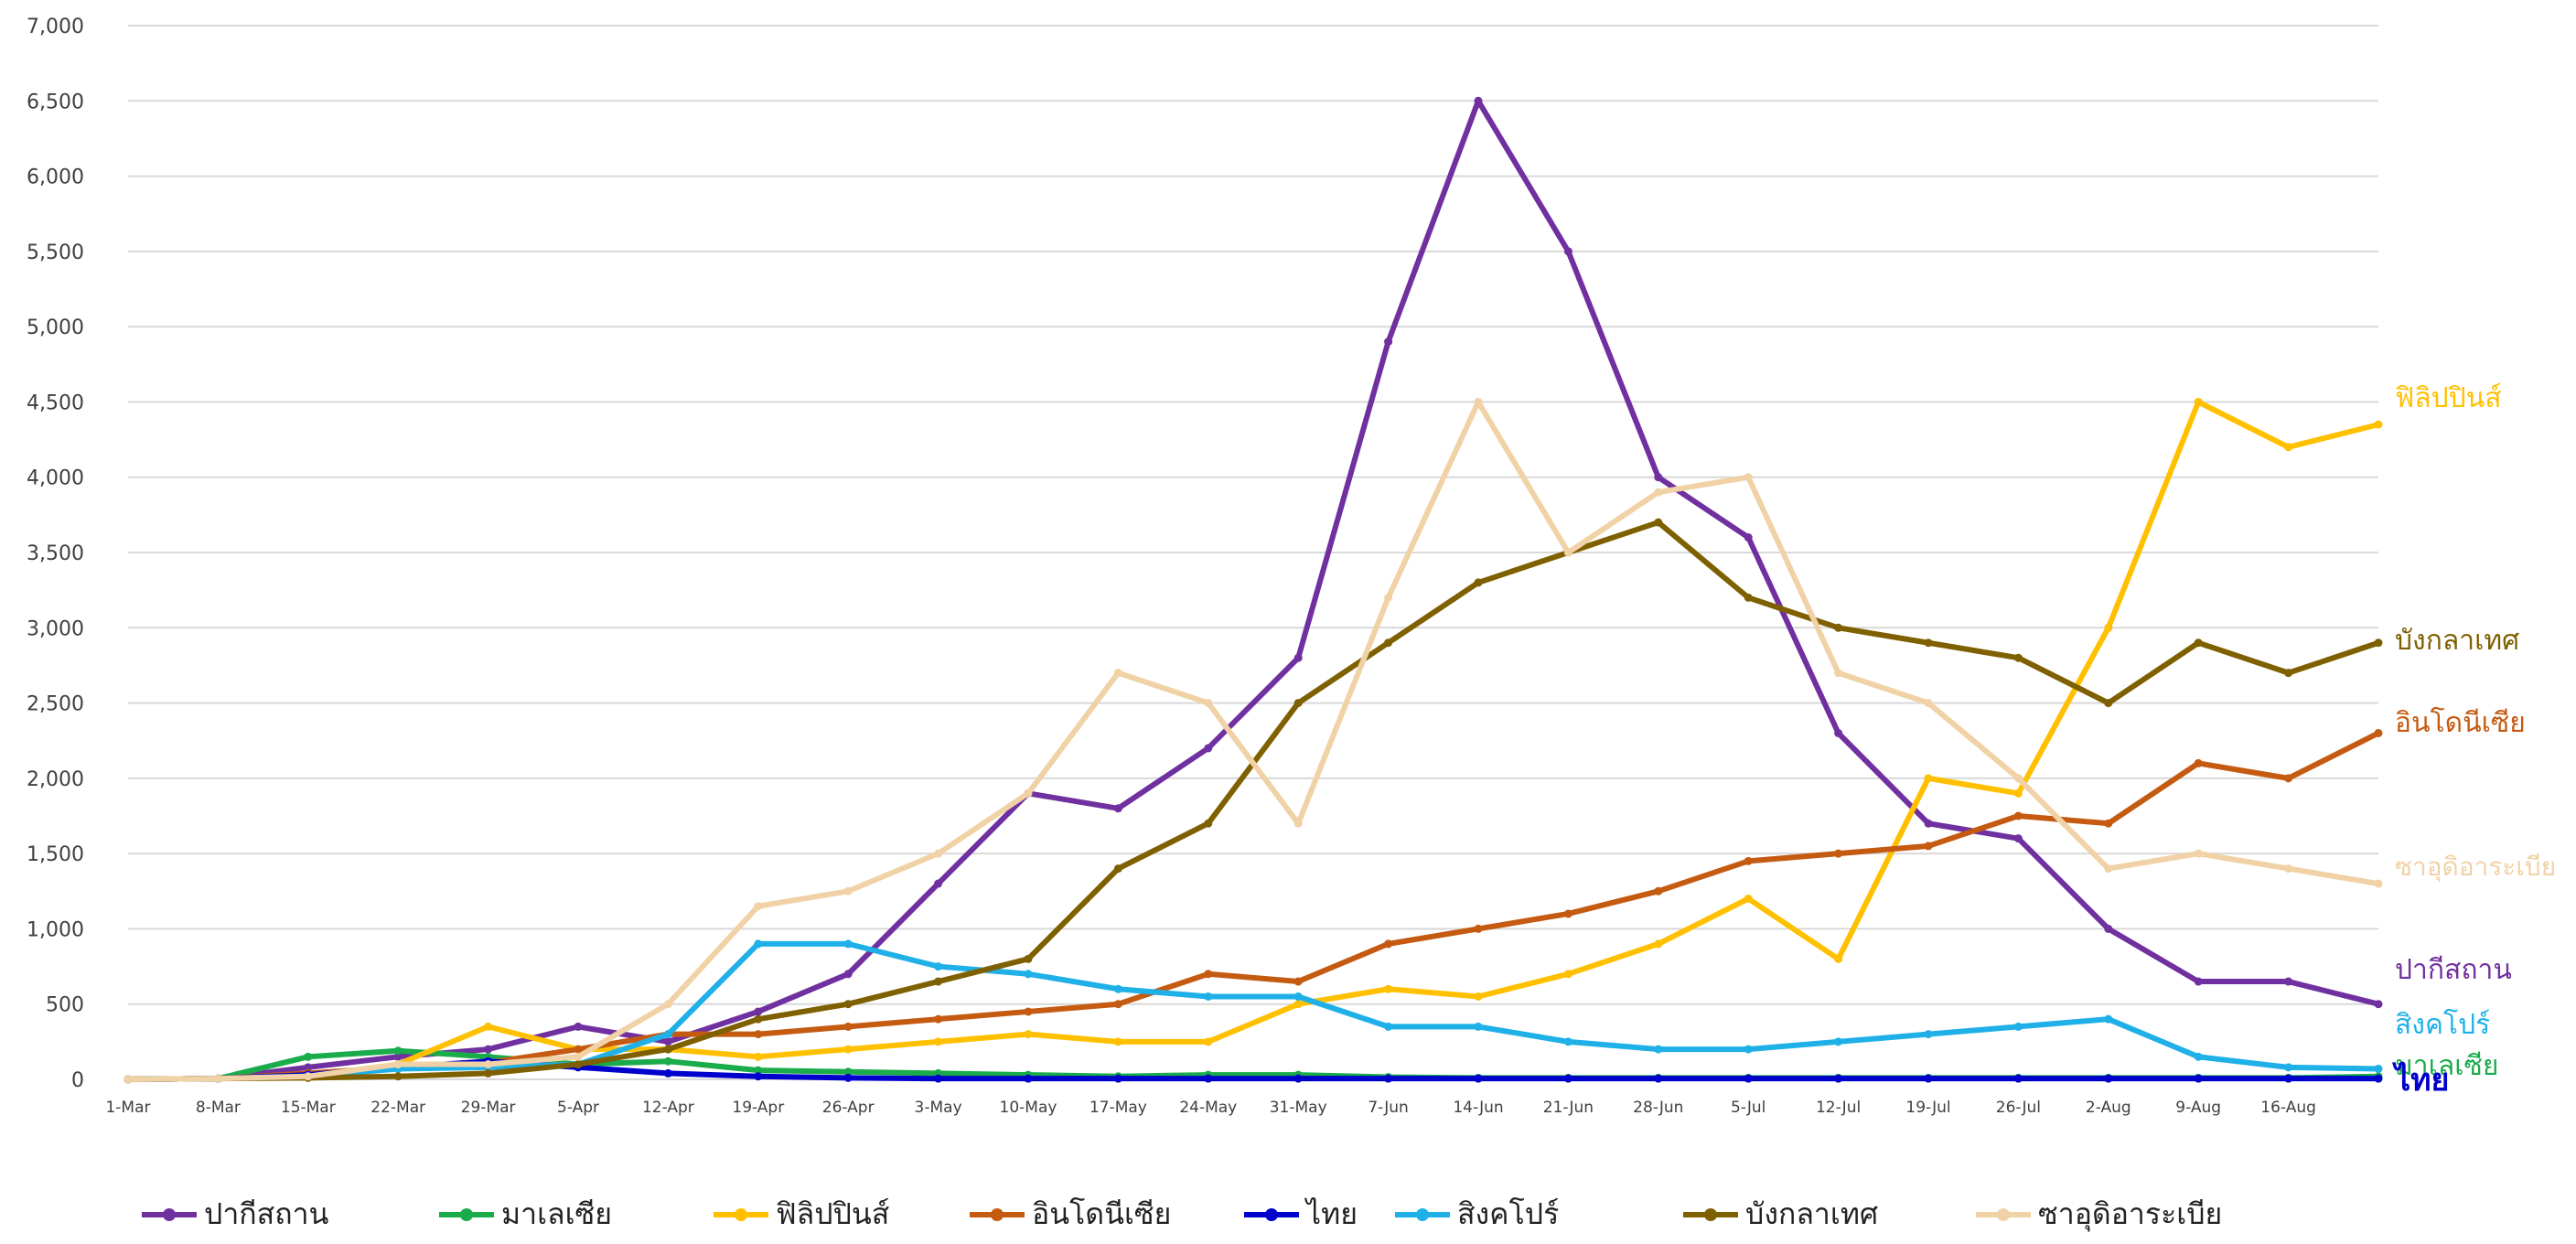  What do you see at coordinates (1928, 1108) in the screenshot?
I see `x-tick-label: 19-Jul` at bounding box center [1928, 1108].